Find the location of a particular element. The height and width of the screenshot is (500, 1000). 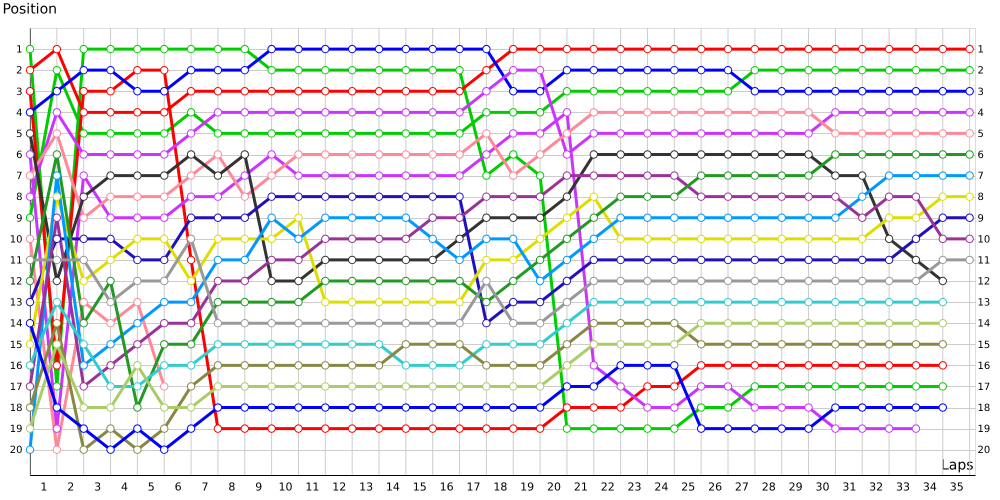

y-tick-label: 4 is located at coordinates (19, 113).